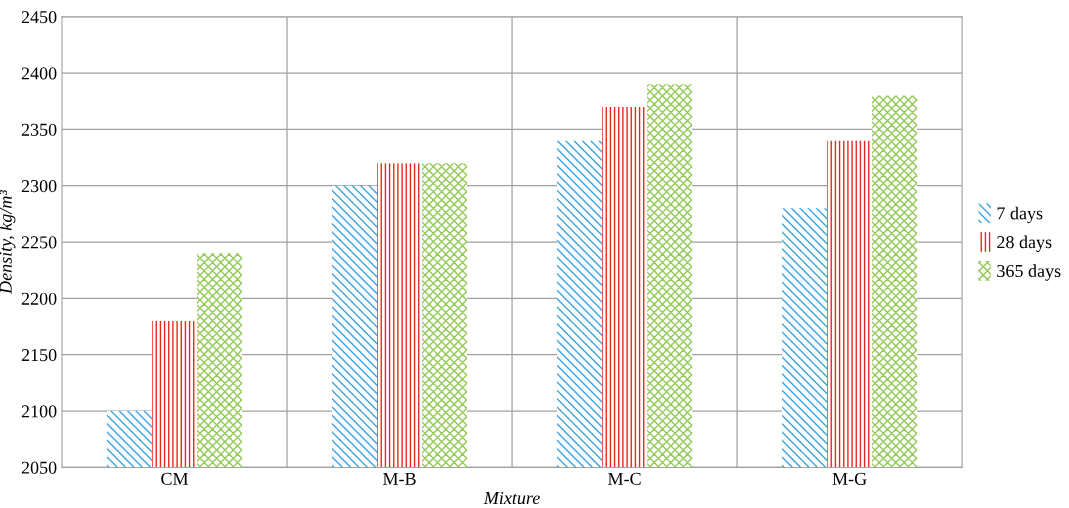 This screenshot has width=1069, height=508. I want to click on legend-label: 28 days, so click(1024, 243).